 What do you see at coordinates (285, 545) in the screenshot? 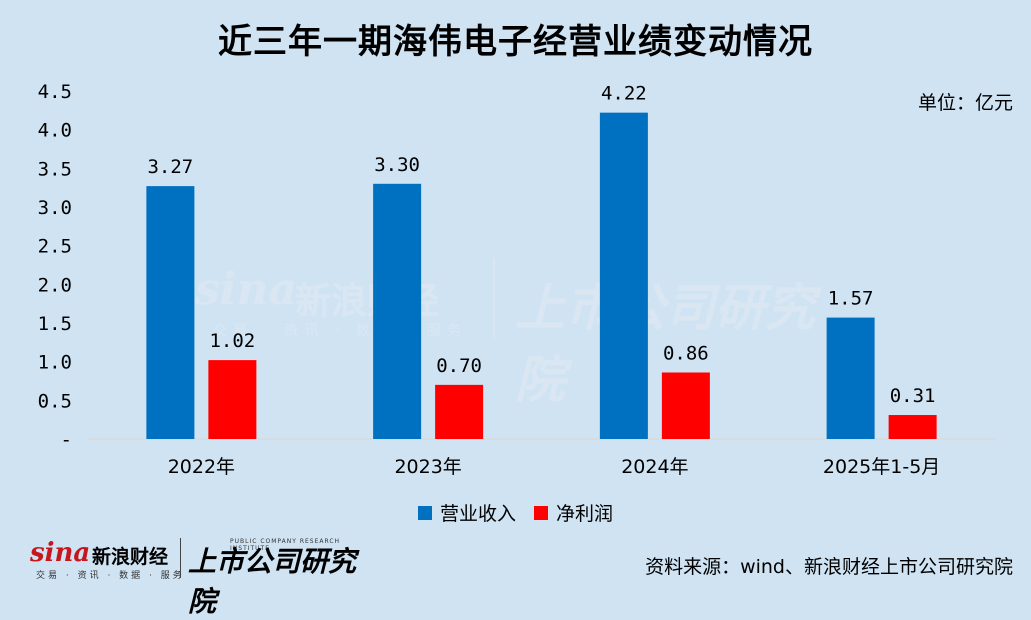
I see `logo-institute-en: PUBLIC COMPANY RESEARCH INSTITUTE` at bounding box center [285, 545].